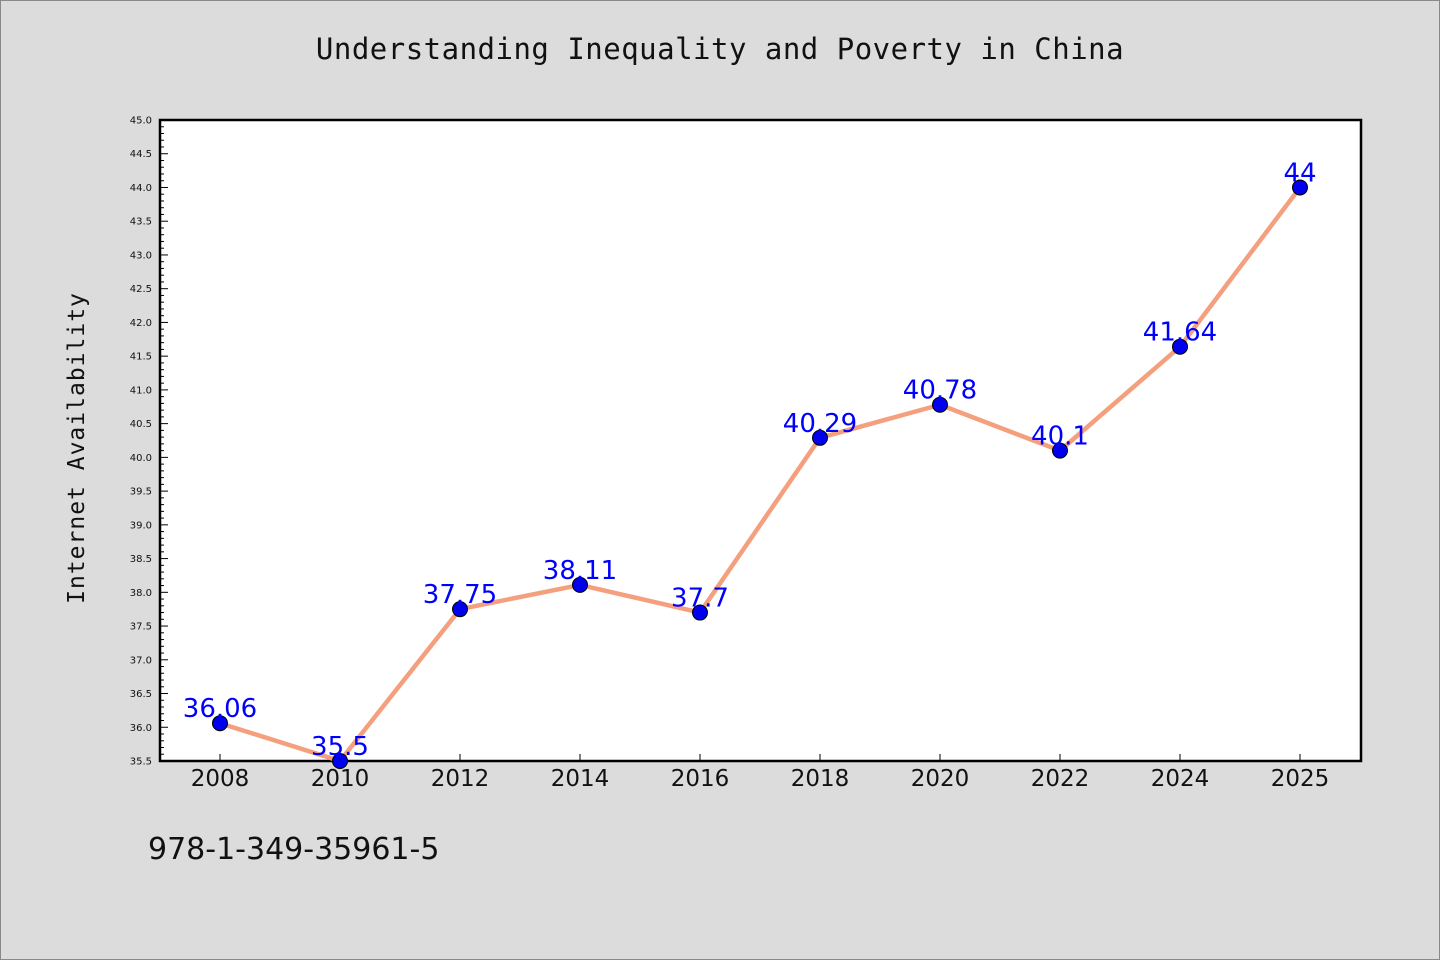 This screenshot has height=960, width=1440. What do you see at coordinates (340, 747) in the screenshot?
I see `data-label: 35.5` at bounding box center [340, 747].